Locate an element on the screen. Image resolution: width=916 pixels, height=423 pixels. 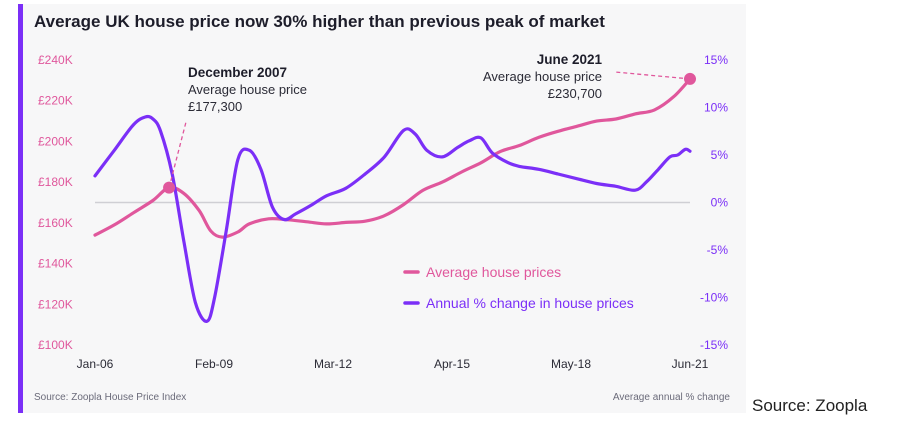
annotation-leader-dec-2007 is located at coordinates (177, 154).